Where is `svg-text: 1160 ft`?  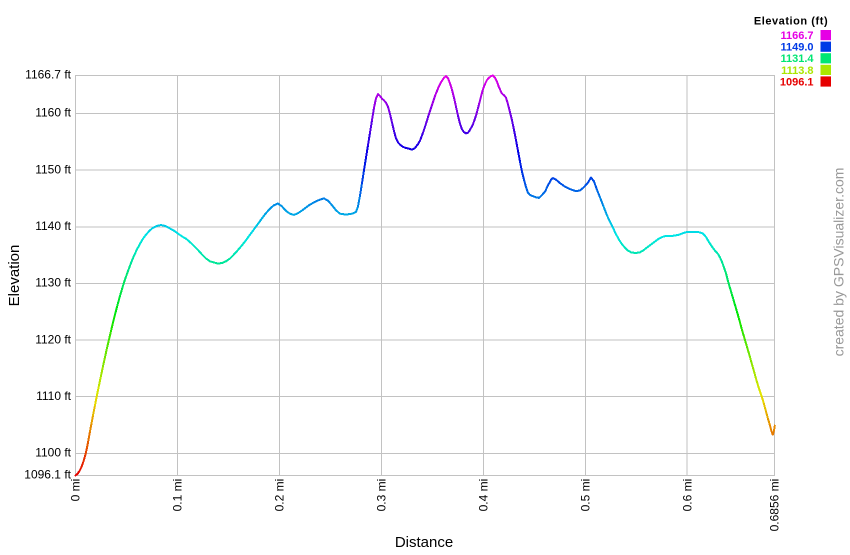
svg-text: 1160 ft is located at coordinates (53, 113).